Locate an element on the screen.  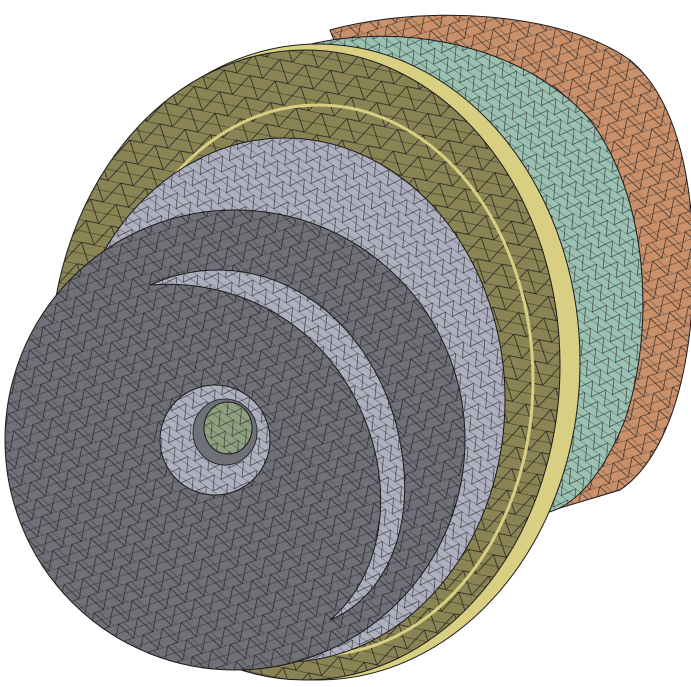
shaft-core-mesh is located at coordinates (228, 428).